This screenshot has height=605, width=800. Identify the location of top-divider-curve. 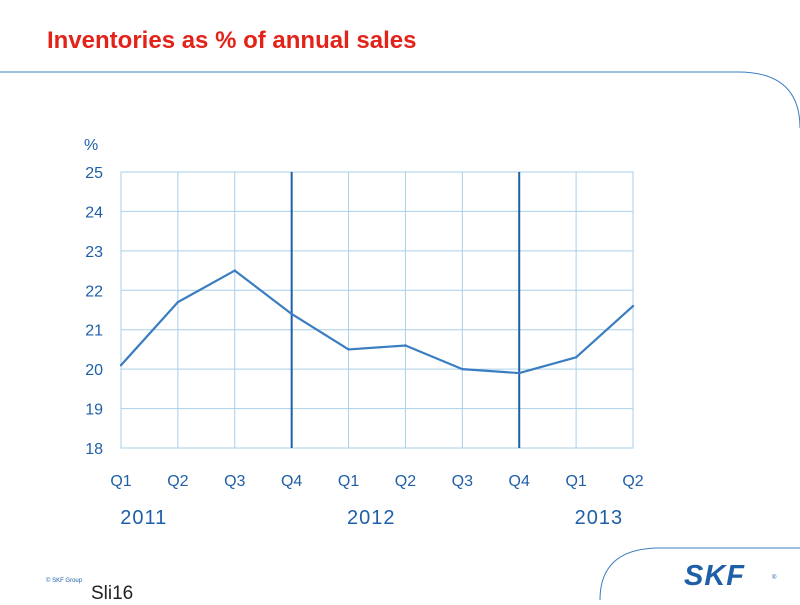
(400, 100).